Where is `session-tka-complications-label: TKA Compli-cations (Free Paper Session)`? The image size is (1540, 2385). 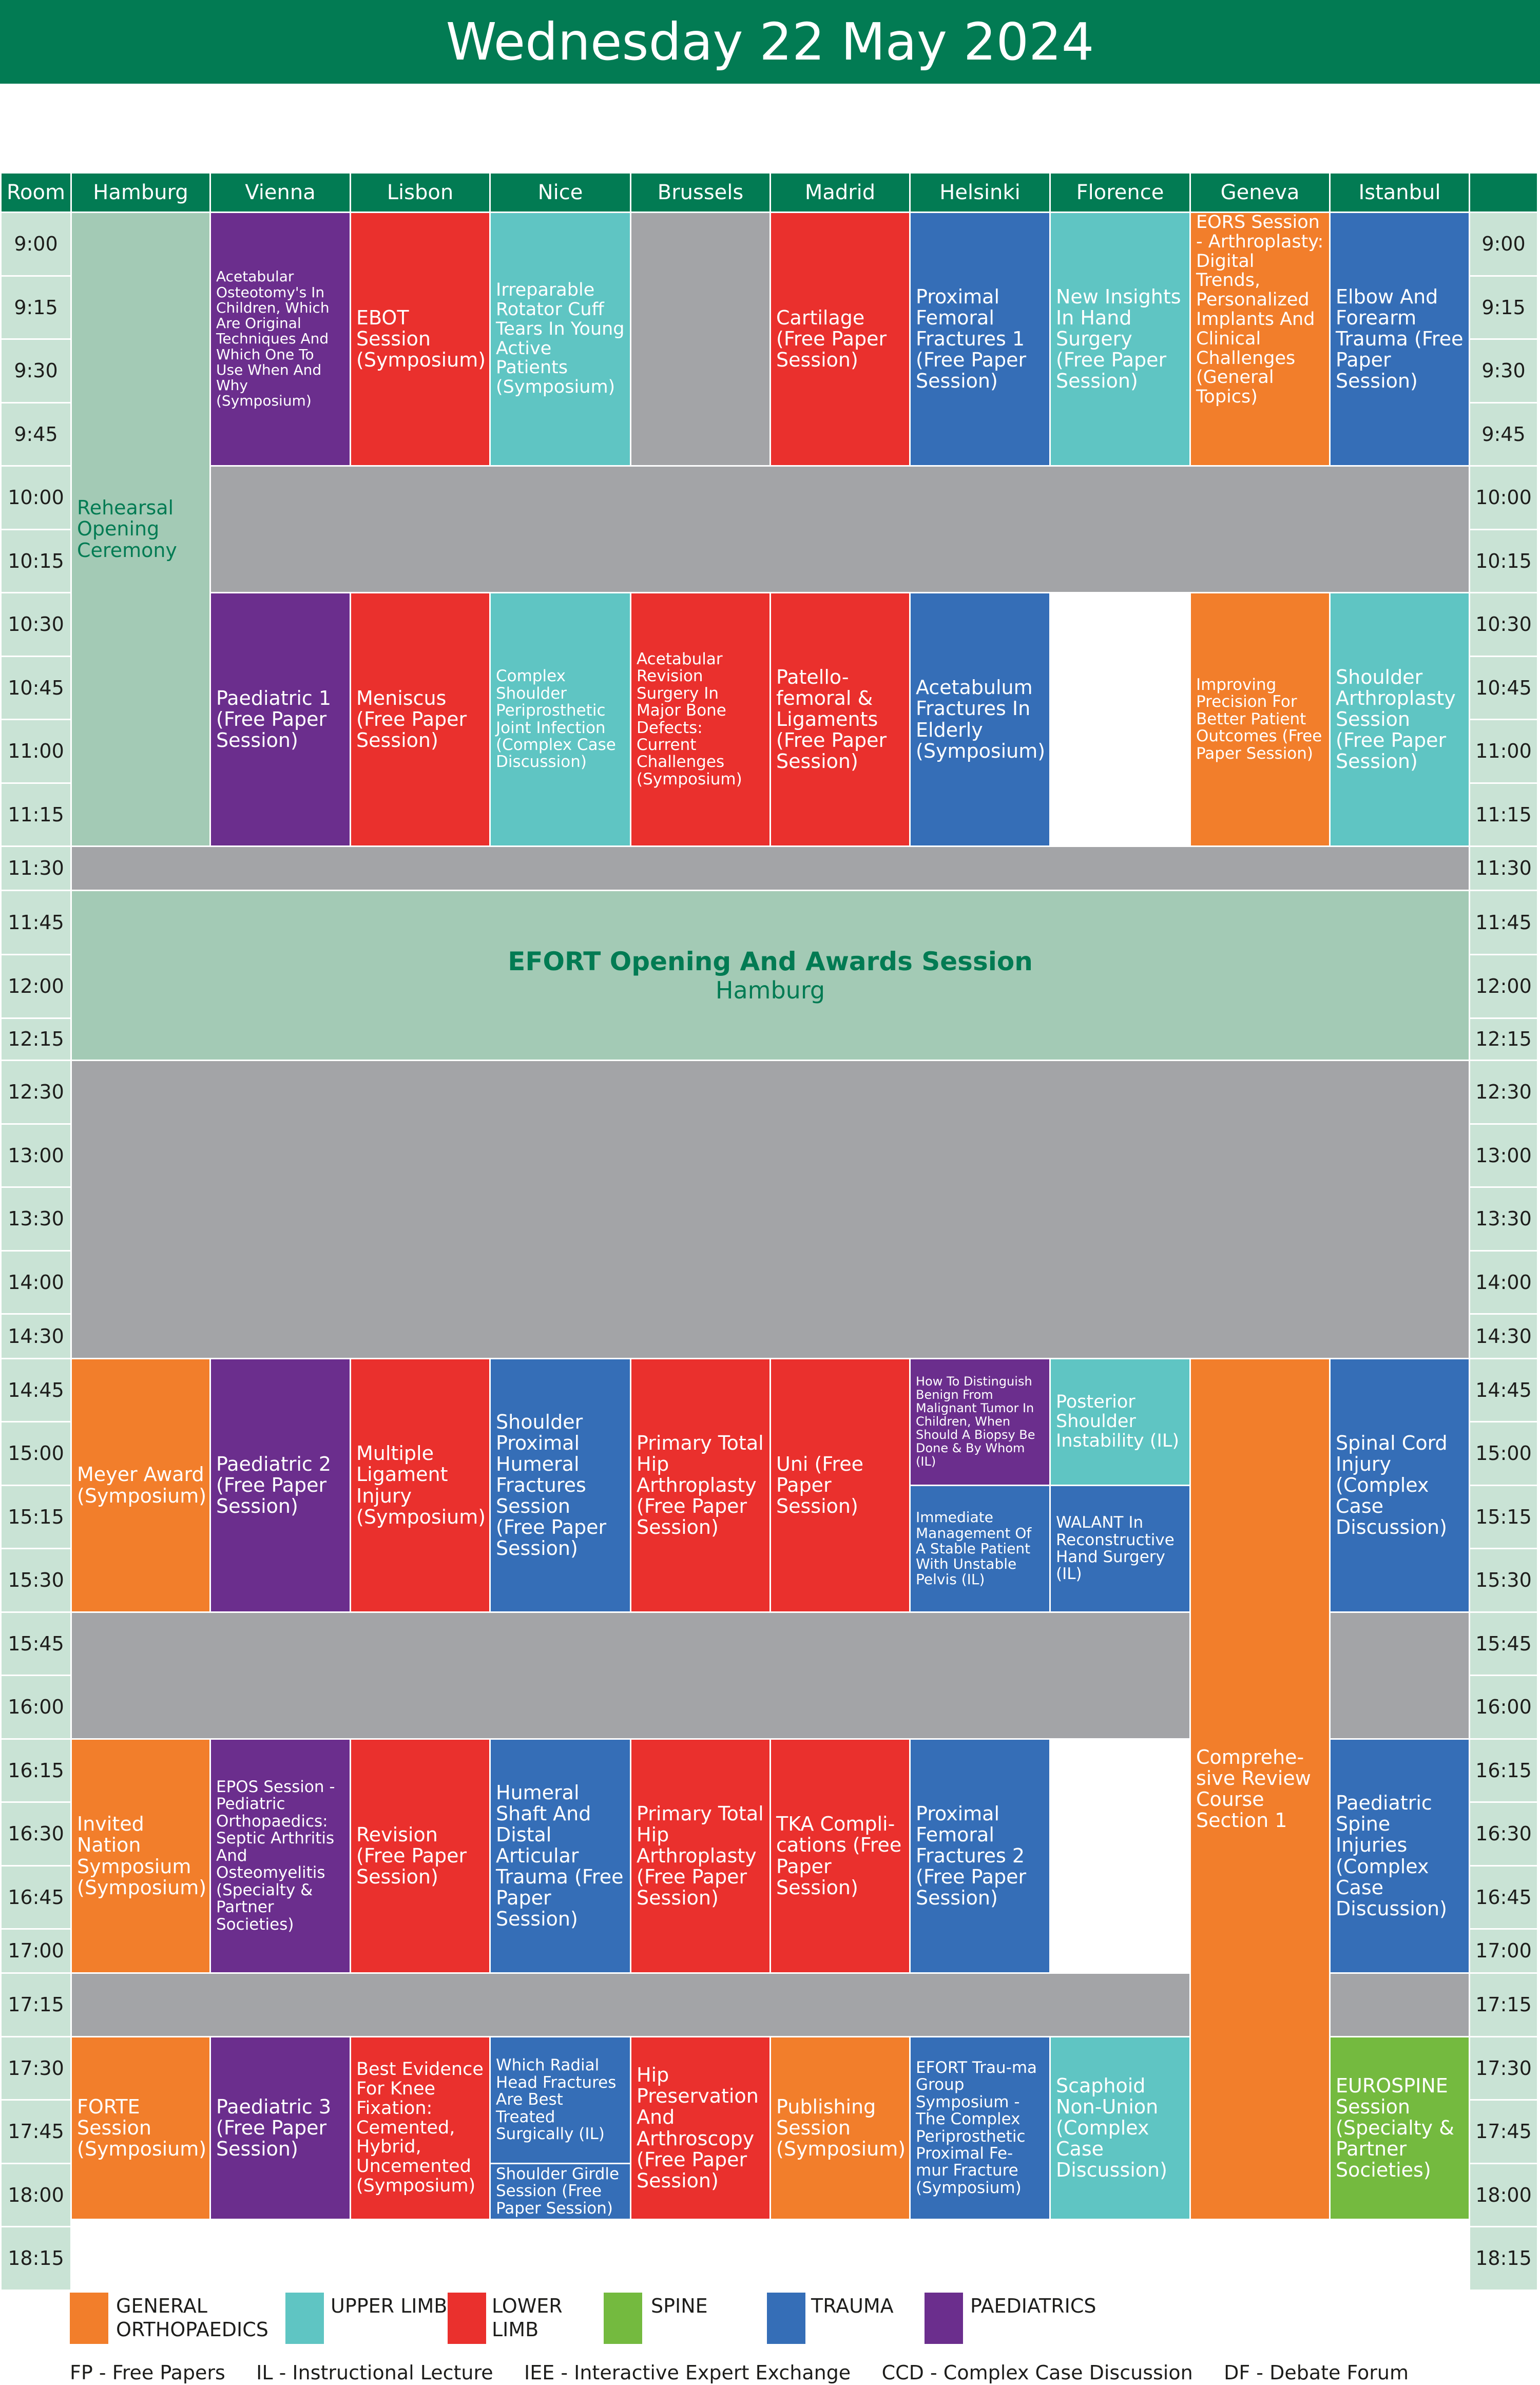
session-tka-complications-label: TKA Compli-cations (Free Paper Session) is located at coordinates (839, 1856).